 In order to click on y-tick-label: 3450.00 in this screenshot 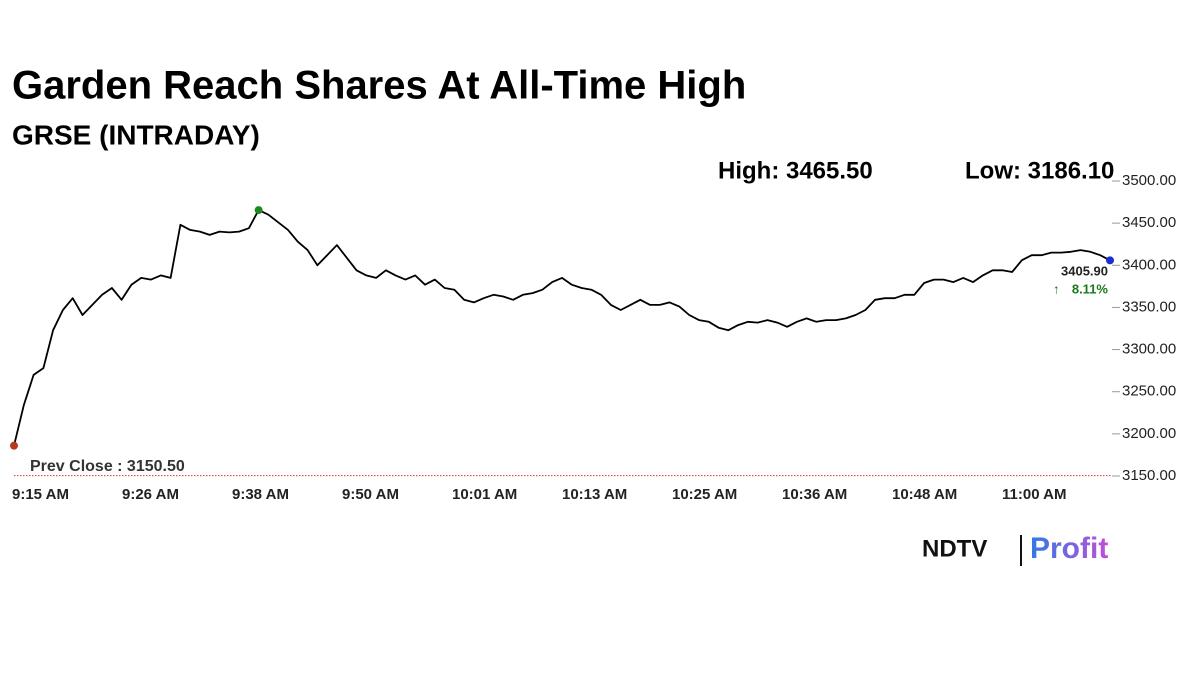, I will do `click(1149, 222)`.